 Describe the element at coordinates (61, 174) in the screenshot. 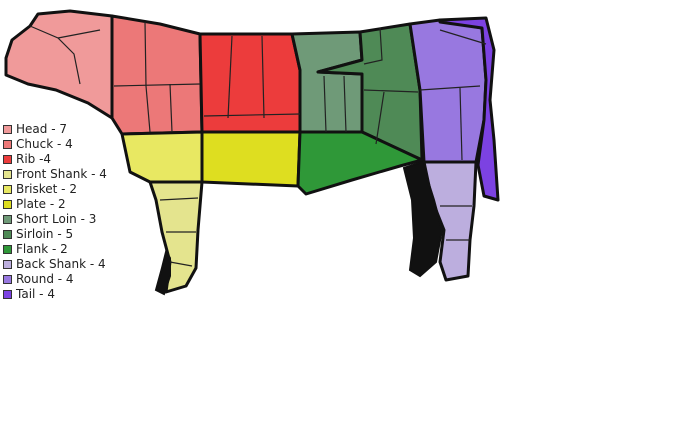

I see `legend-label: Front Shank - 4` at that location.